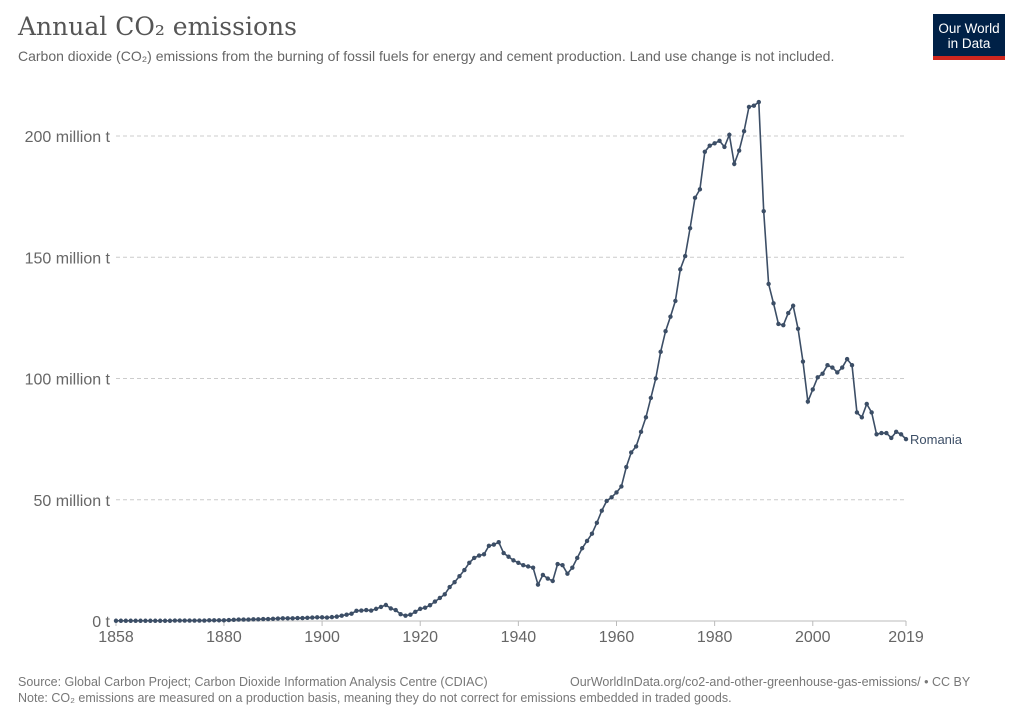 This screenshot has width=1024, height=723. I want to click on series-label: Romania, so click(936, 439).